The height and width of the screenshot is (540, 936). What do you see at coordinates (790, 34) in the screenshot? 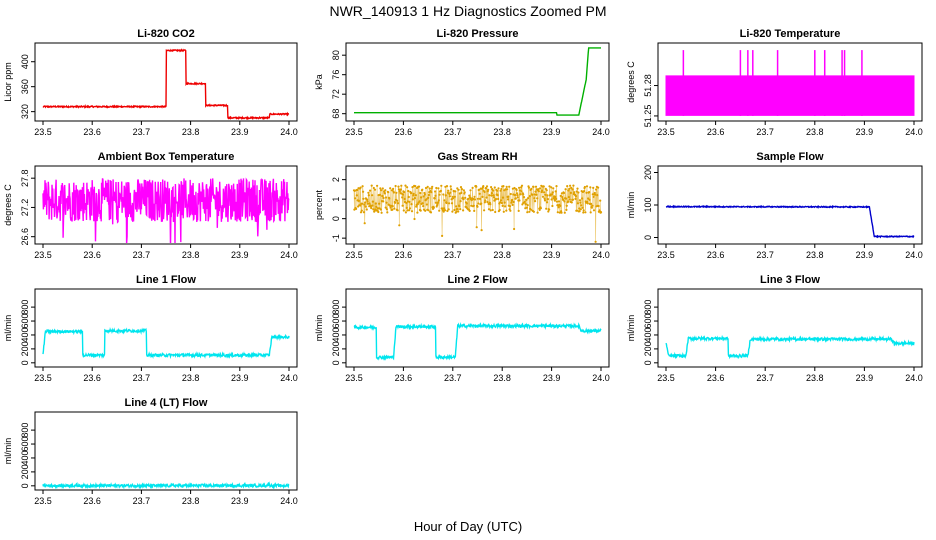
I see `chart-title: Li-820 Temperature` at bounding box center [790, 34].